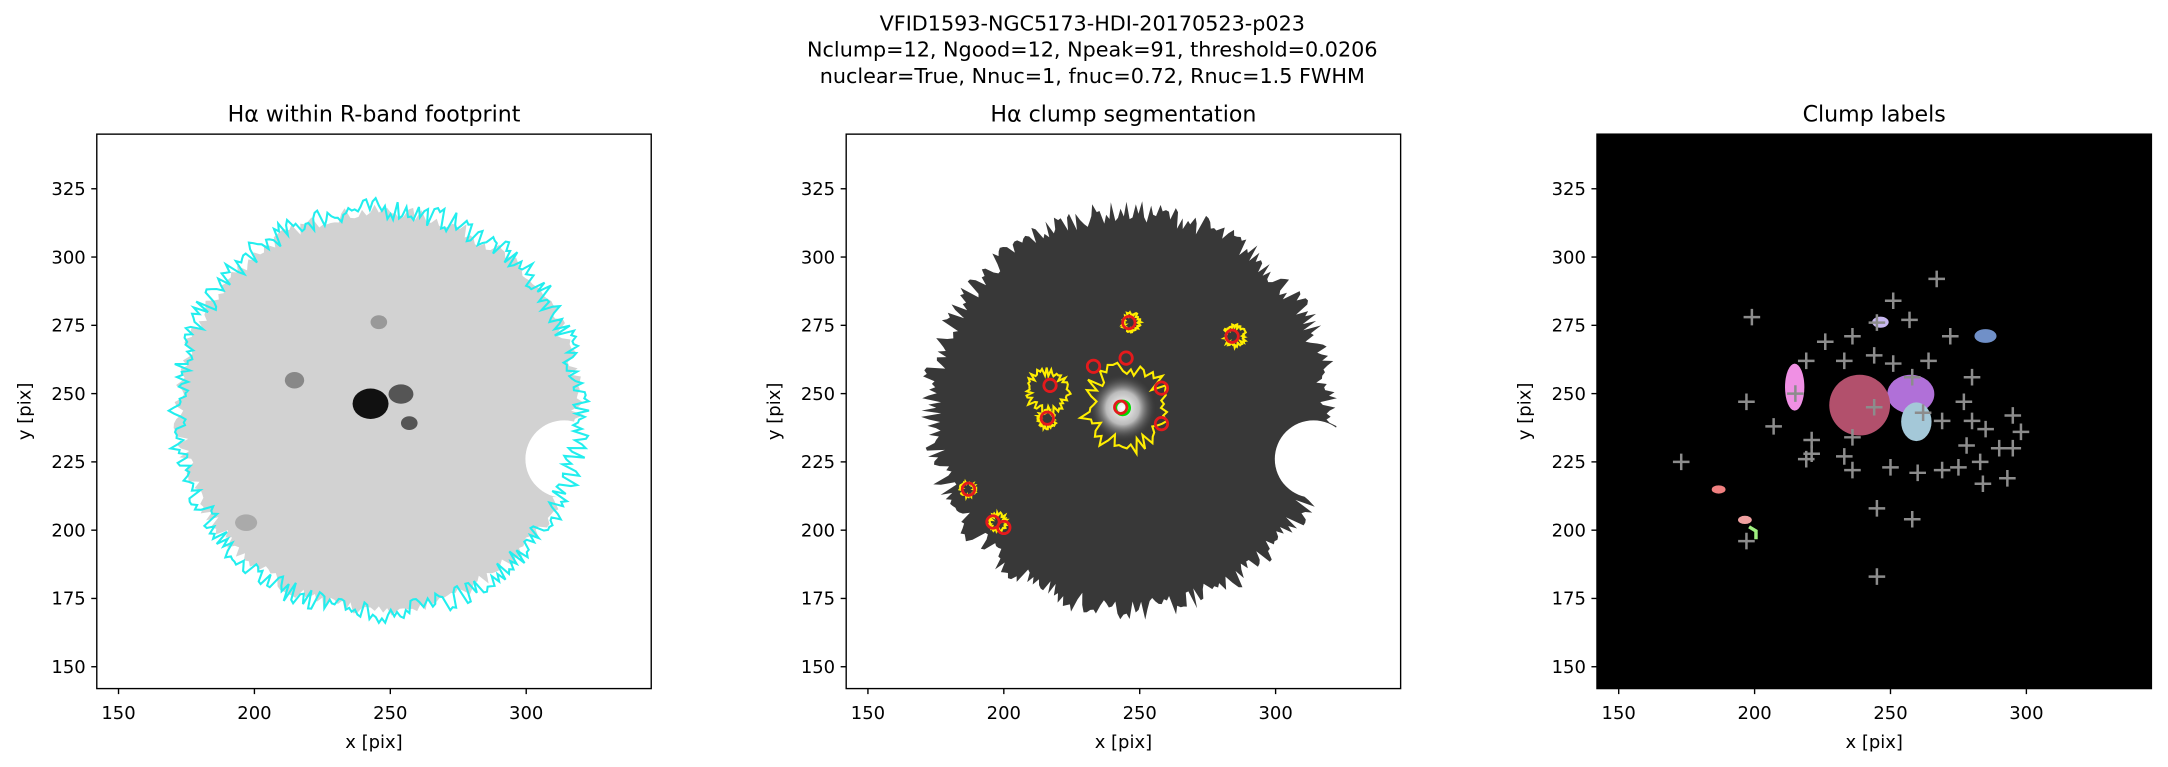 The width and height of the screenshot is (2168, 767). What do you see at coordinates (374, 115) in the screenshot?
I see `axes-title: Hα within R-band footprint` at bounding box center [374, 115].